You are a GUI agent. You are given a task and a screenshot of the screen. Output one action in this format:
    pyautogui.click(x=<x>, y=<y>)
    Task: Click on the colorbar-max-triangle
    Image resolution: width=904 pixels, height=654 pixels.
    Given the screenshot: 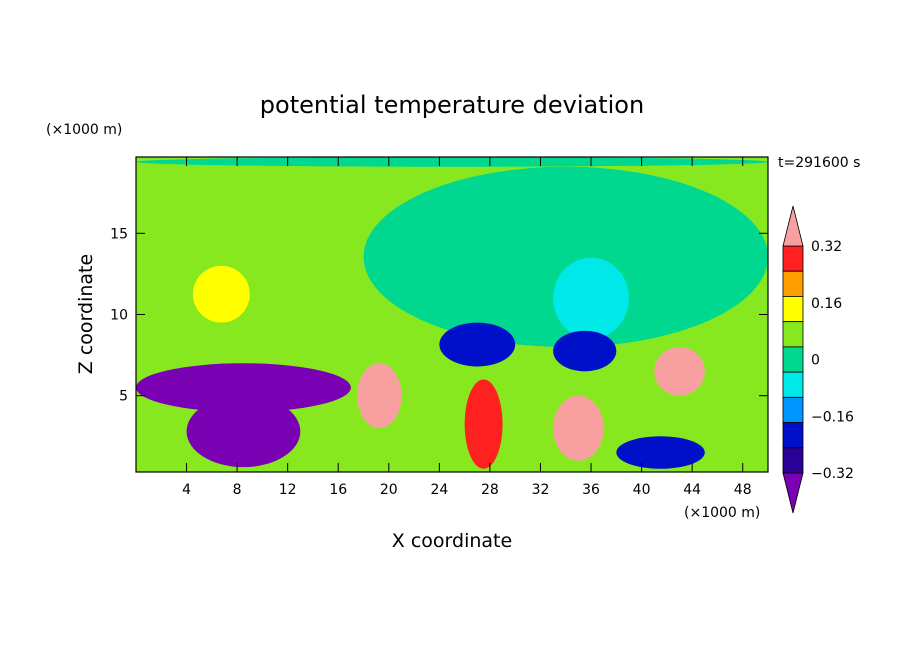 What is the action you would take?
    pyautogui.click(x=793, y=226)
    